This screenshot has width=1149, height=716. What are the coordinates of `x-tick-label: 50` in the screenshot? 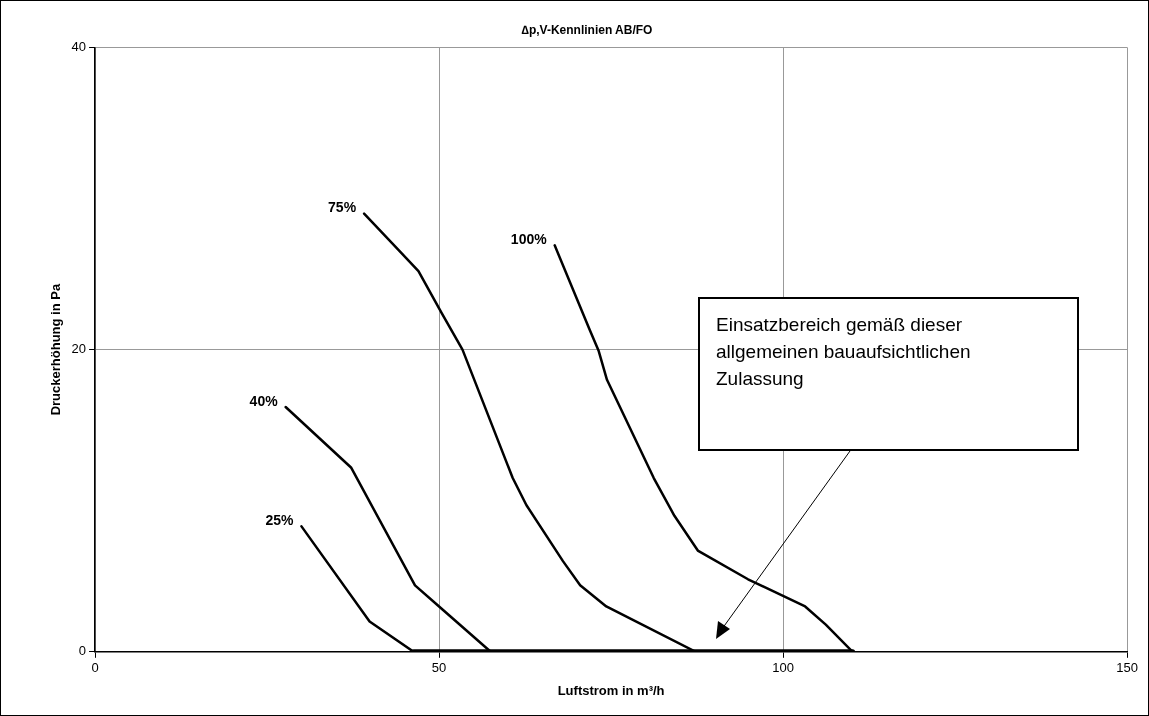 It's located at (439, 668).